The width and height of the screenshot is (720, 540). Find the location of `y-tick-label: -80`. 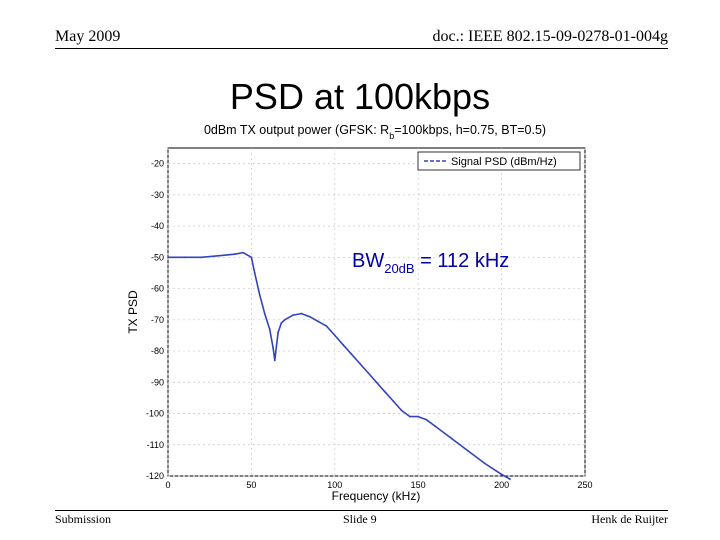

y-tick-label: -80 is located at coordinates (157, 351).